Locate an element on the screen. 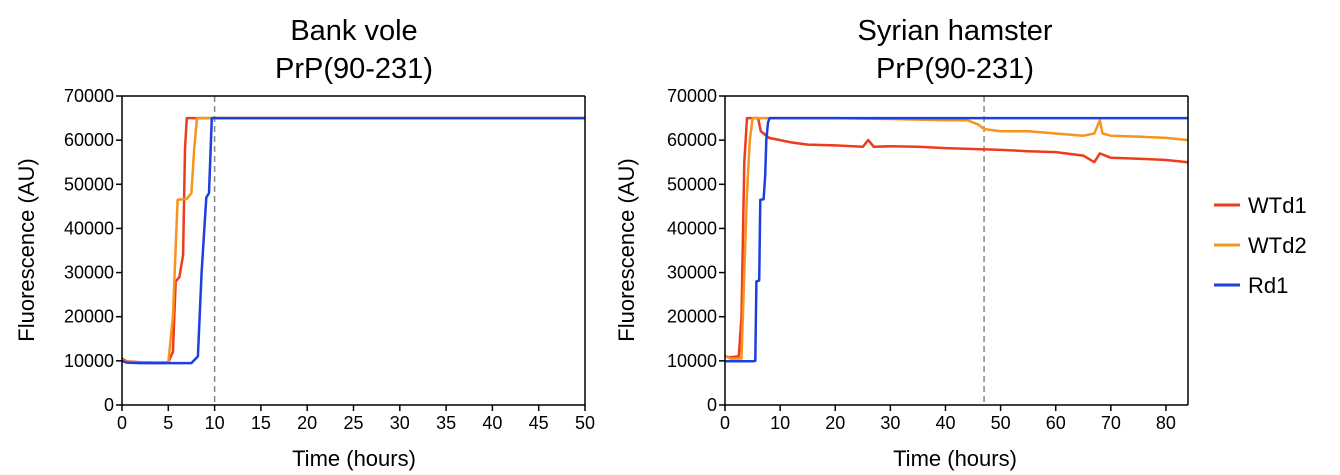  legend-label-wtd2: WTd2 is located at coordinates (1277, 245).